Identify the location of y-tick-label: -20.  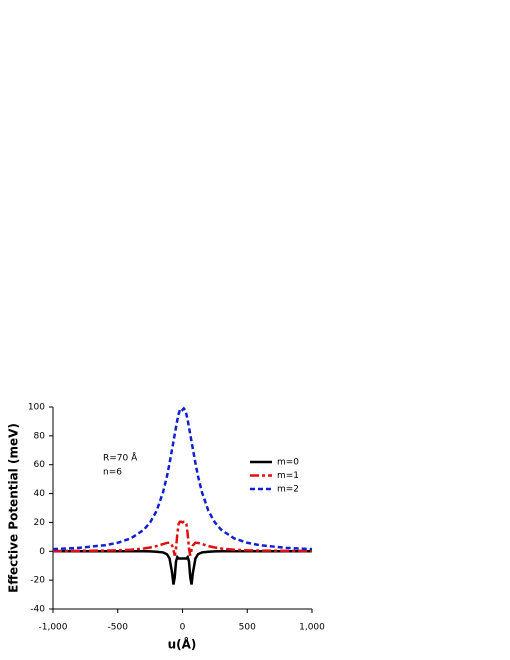
(37, 581).